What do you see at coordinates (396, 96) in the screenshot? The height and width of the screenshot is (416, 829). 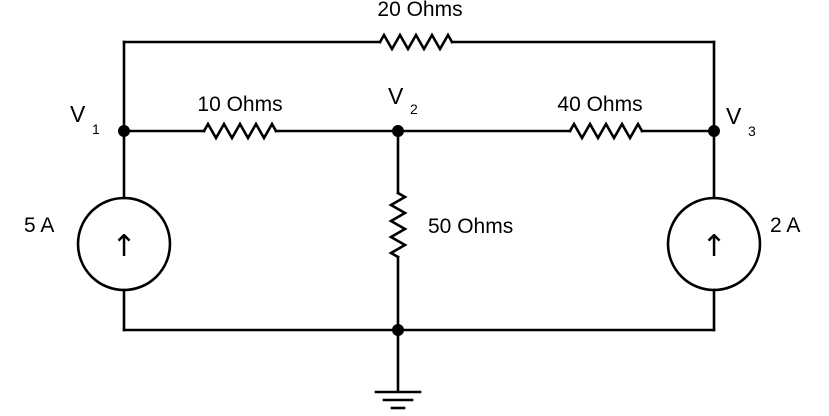 I see `node-v2-letter: V` at bounding box center [396, 96].